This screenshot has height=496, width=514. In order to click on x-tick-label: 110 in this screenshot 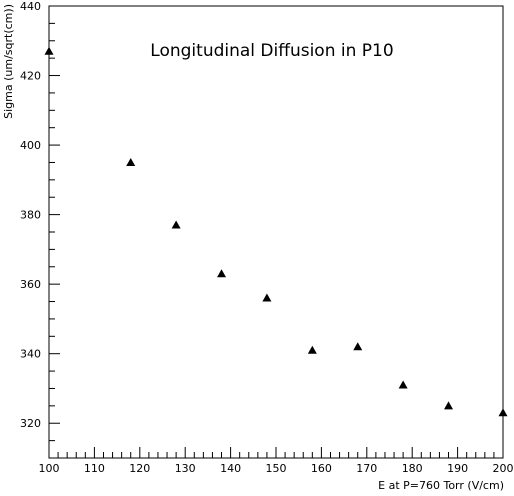, I will do `click(94, 468)`.